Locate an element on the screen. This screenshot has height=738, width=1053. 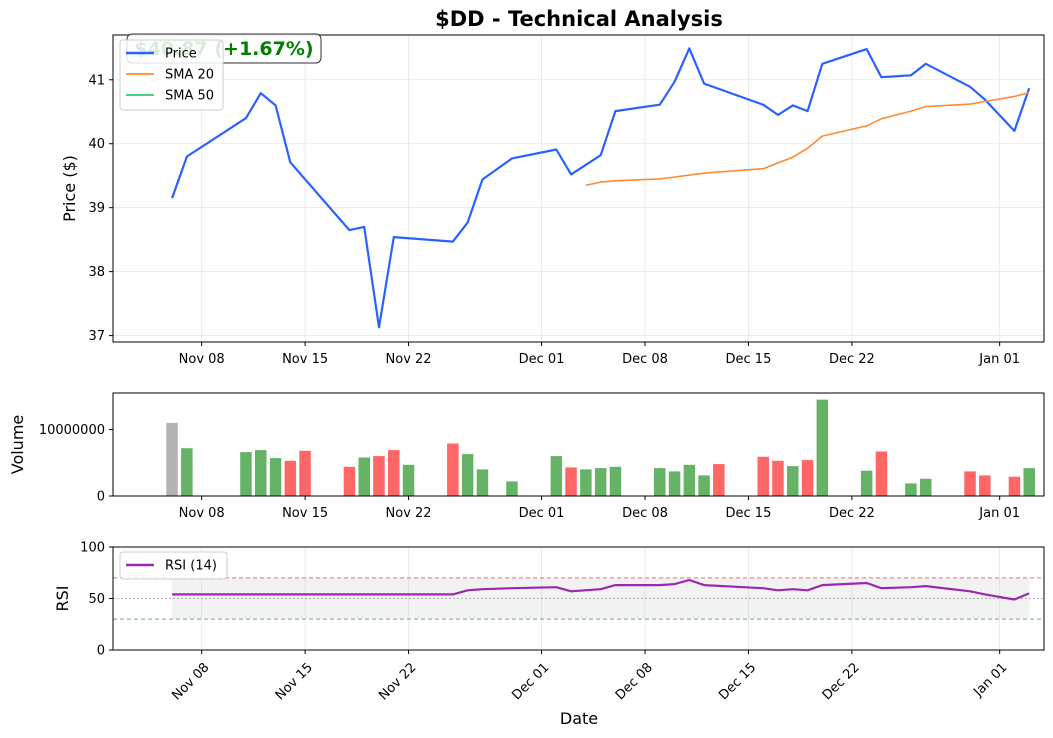
volume-ytick-label-1: 10000000 is located at coordinates (72, 430).